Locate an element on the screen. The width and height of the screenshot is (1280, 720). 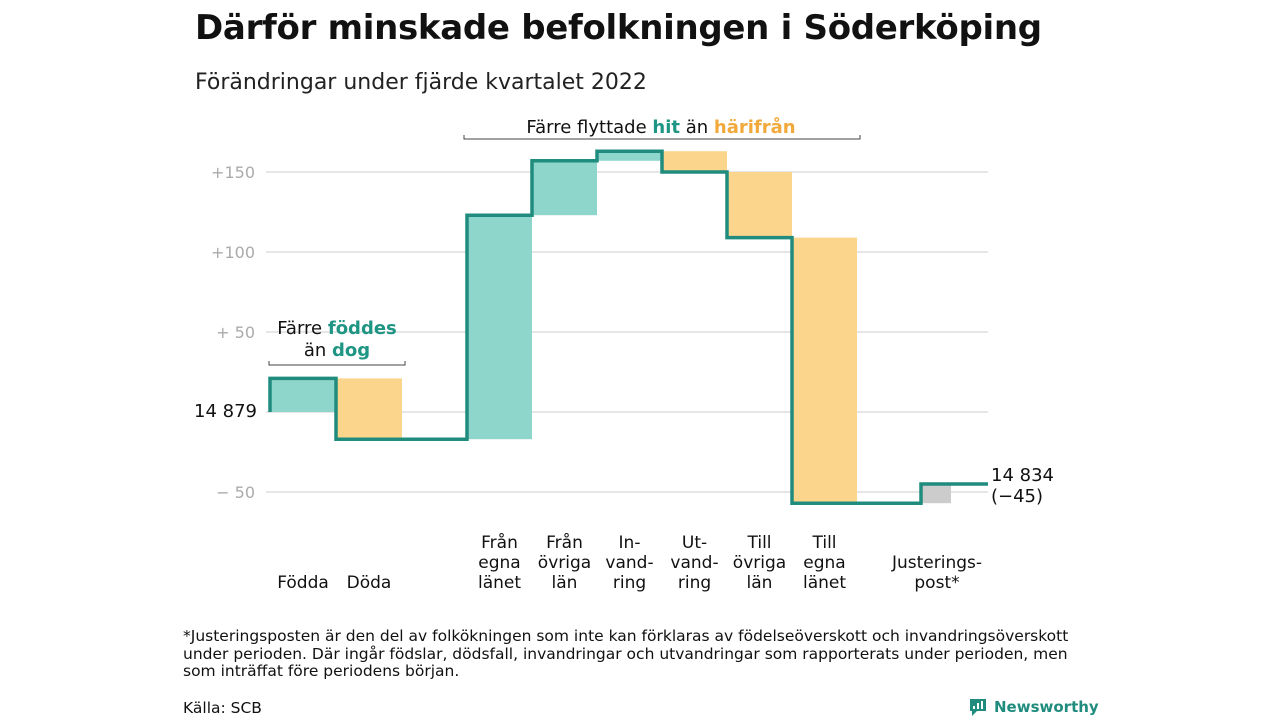
x-category-label: Födda is located at coordinates (303, 583).